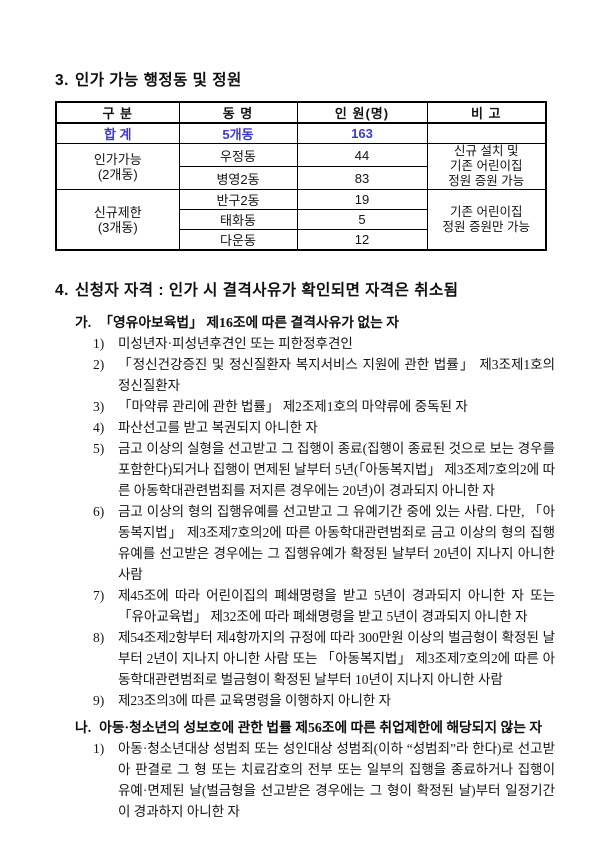  I want to click on dong-name: 우정동, so click(238, 155).